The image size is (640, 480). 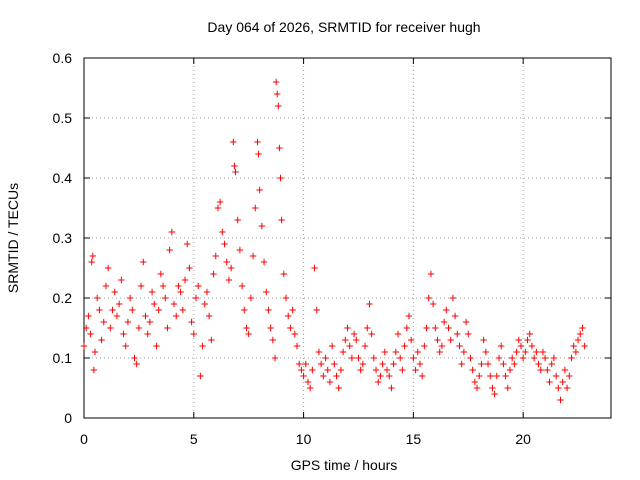 What do you see at coordinates (84, 439) in the screenshot?
I see `x-tick-label: 0` at bounding box center [84, 439].